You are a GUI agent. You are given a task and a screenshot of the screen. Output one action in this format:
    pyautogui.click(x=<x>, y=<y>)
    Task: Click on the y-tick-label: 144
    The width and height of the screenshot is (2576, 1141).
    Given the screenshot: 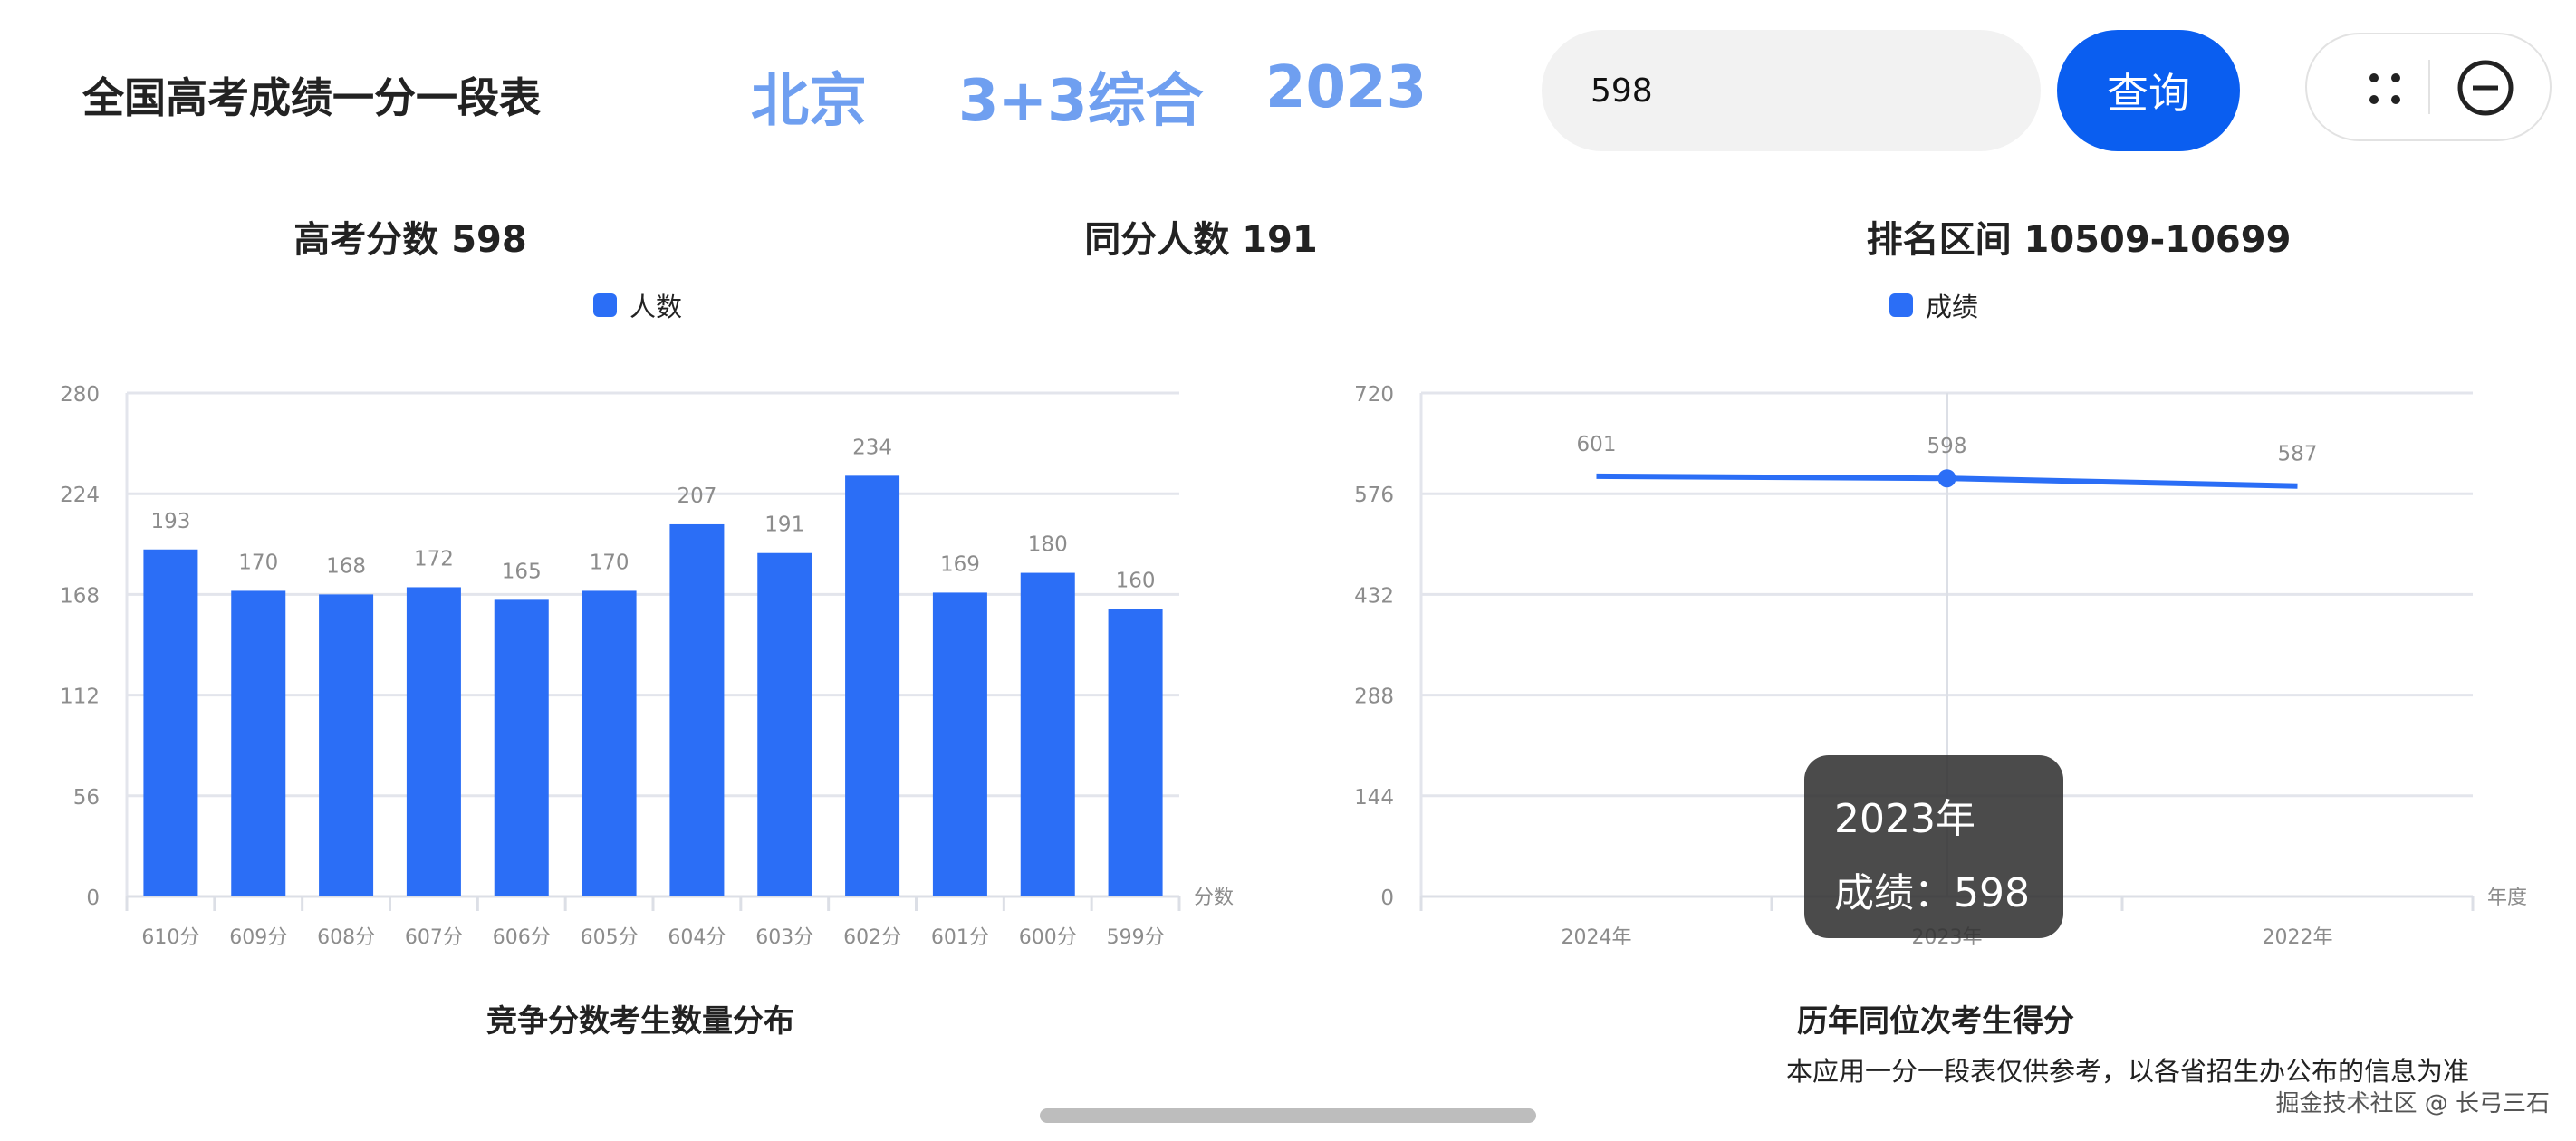 What is the action you would take?
    pyautogui.click(x=1374, y=798)
    